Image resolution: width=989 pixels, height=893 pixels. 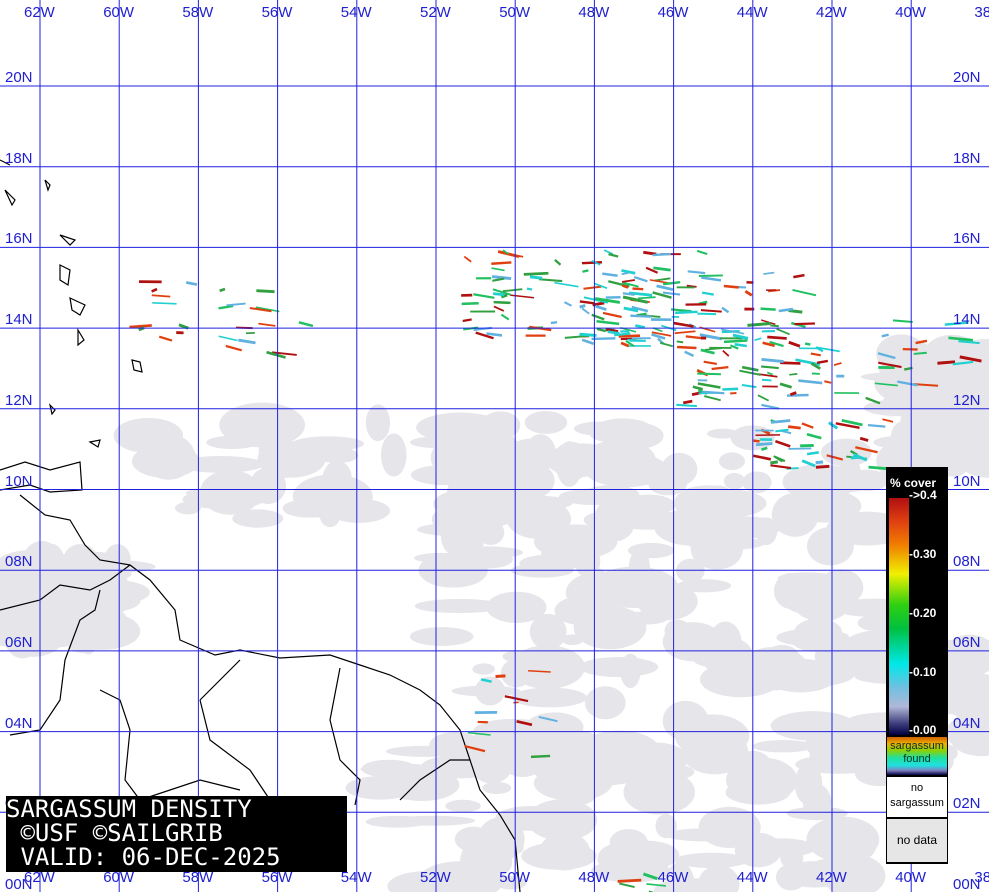 I want to click on copyright: ©USF ©SAILGRIB, so click(x=176, y=833).